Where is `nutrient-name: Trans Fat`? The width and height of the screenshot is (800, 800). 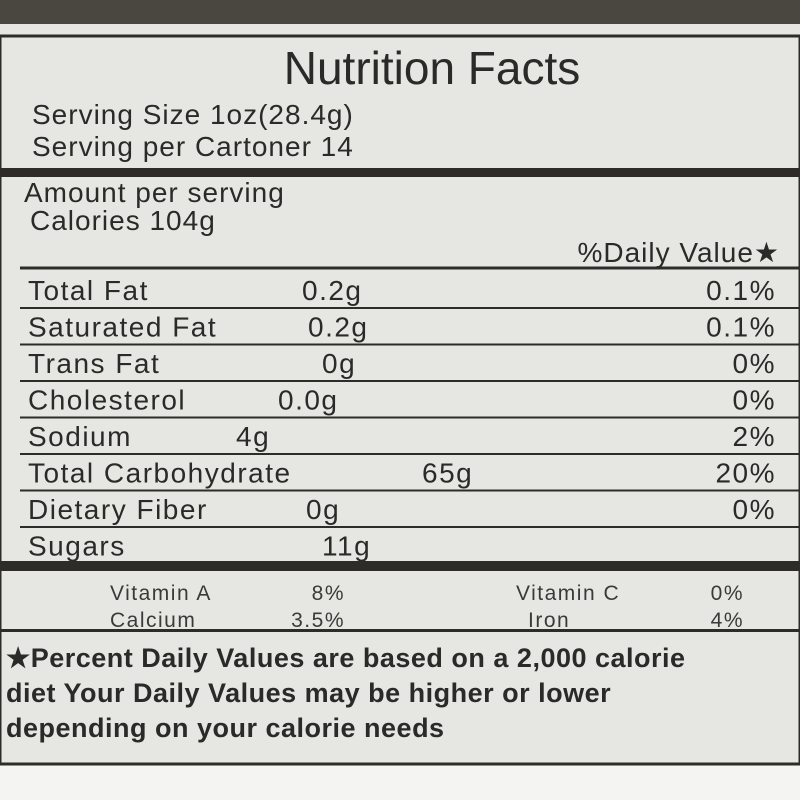 nutrient-name: Trans Fat is located at coordinates (94, 363).